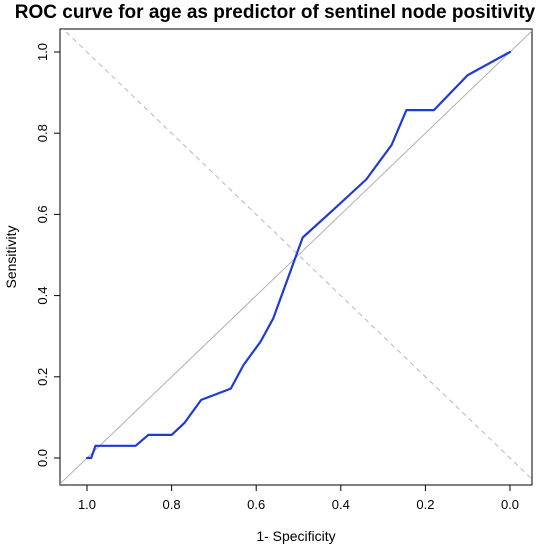 This screenshot has height=548, width=550. What do you see at coordinates (172, 504) in the screenshot?
I see `x-tick-label: 0.8` at bounding box center [172, 504].